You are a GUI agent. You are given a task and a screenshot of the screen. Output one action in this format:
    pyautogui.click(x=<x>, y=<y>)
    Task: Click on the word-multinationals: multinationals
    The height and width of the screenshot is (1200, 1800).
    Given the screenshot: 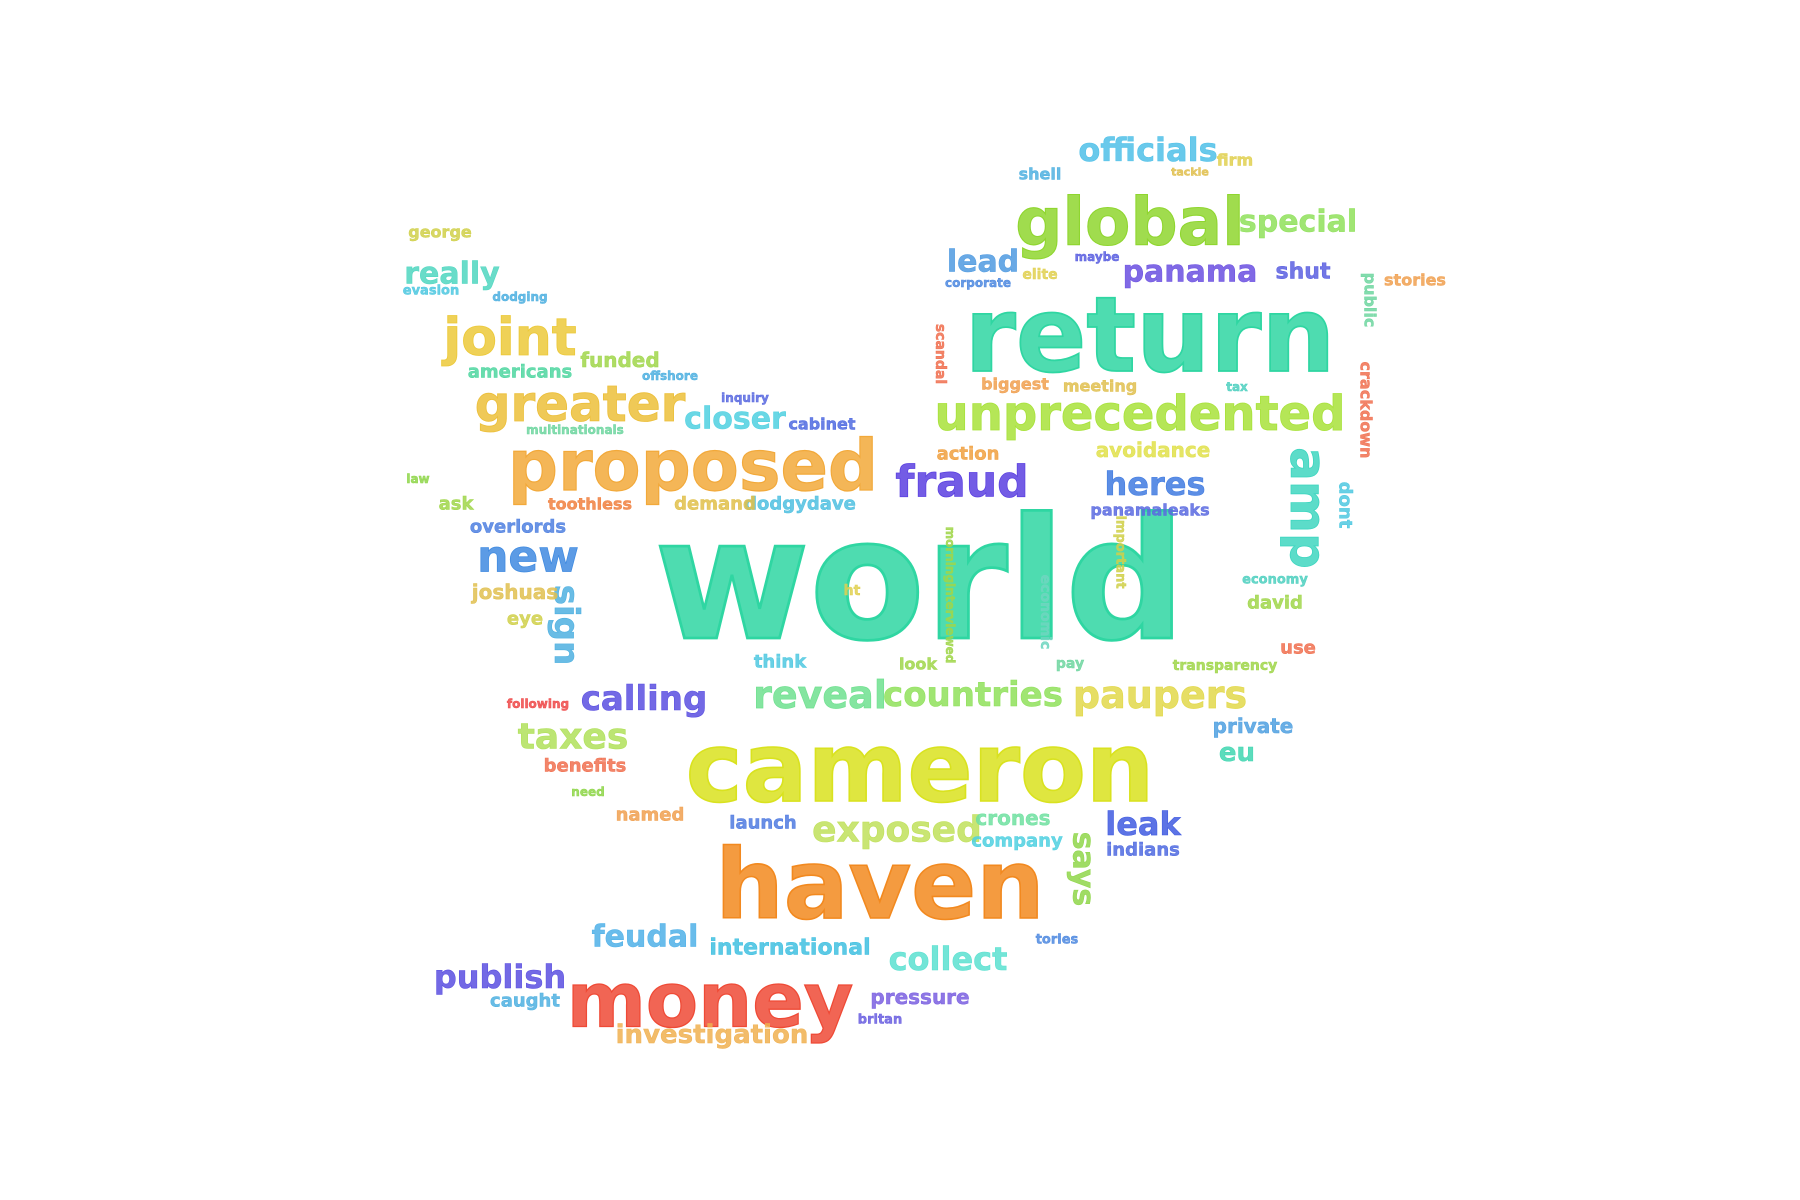 What is the action you would take?
    pyautogui.click(x=575, y=430)
    